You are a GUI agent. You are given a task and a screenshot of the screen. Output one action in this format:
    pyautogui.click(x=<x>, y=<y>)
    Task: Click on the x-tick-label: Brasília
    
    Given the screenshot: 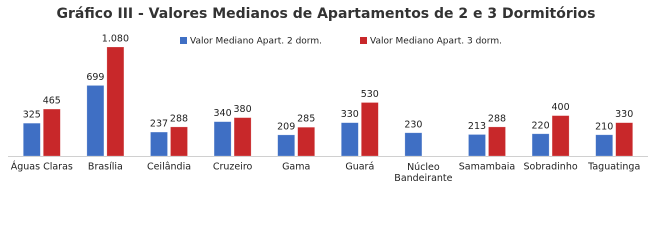 What is the action you would take?
    pyautogui.click(x=105, y=167)
    